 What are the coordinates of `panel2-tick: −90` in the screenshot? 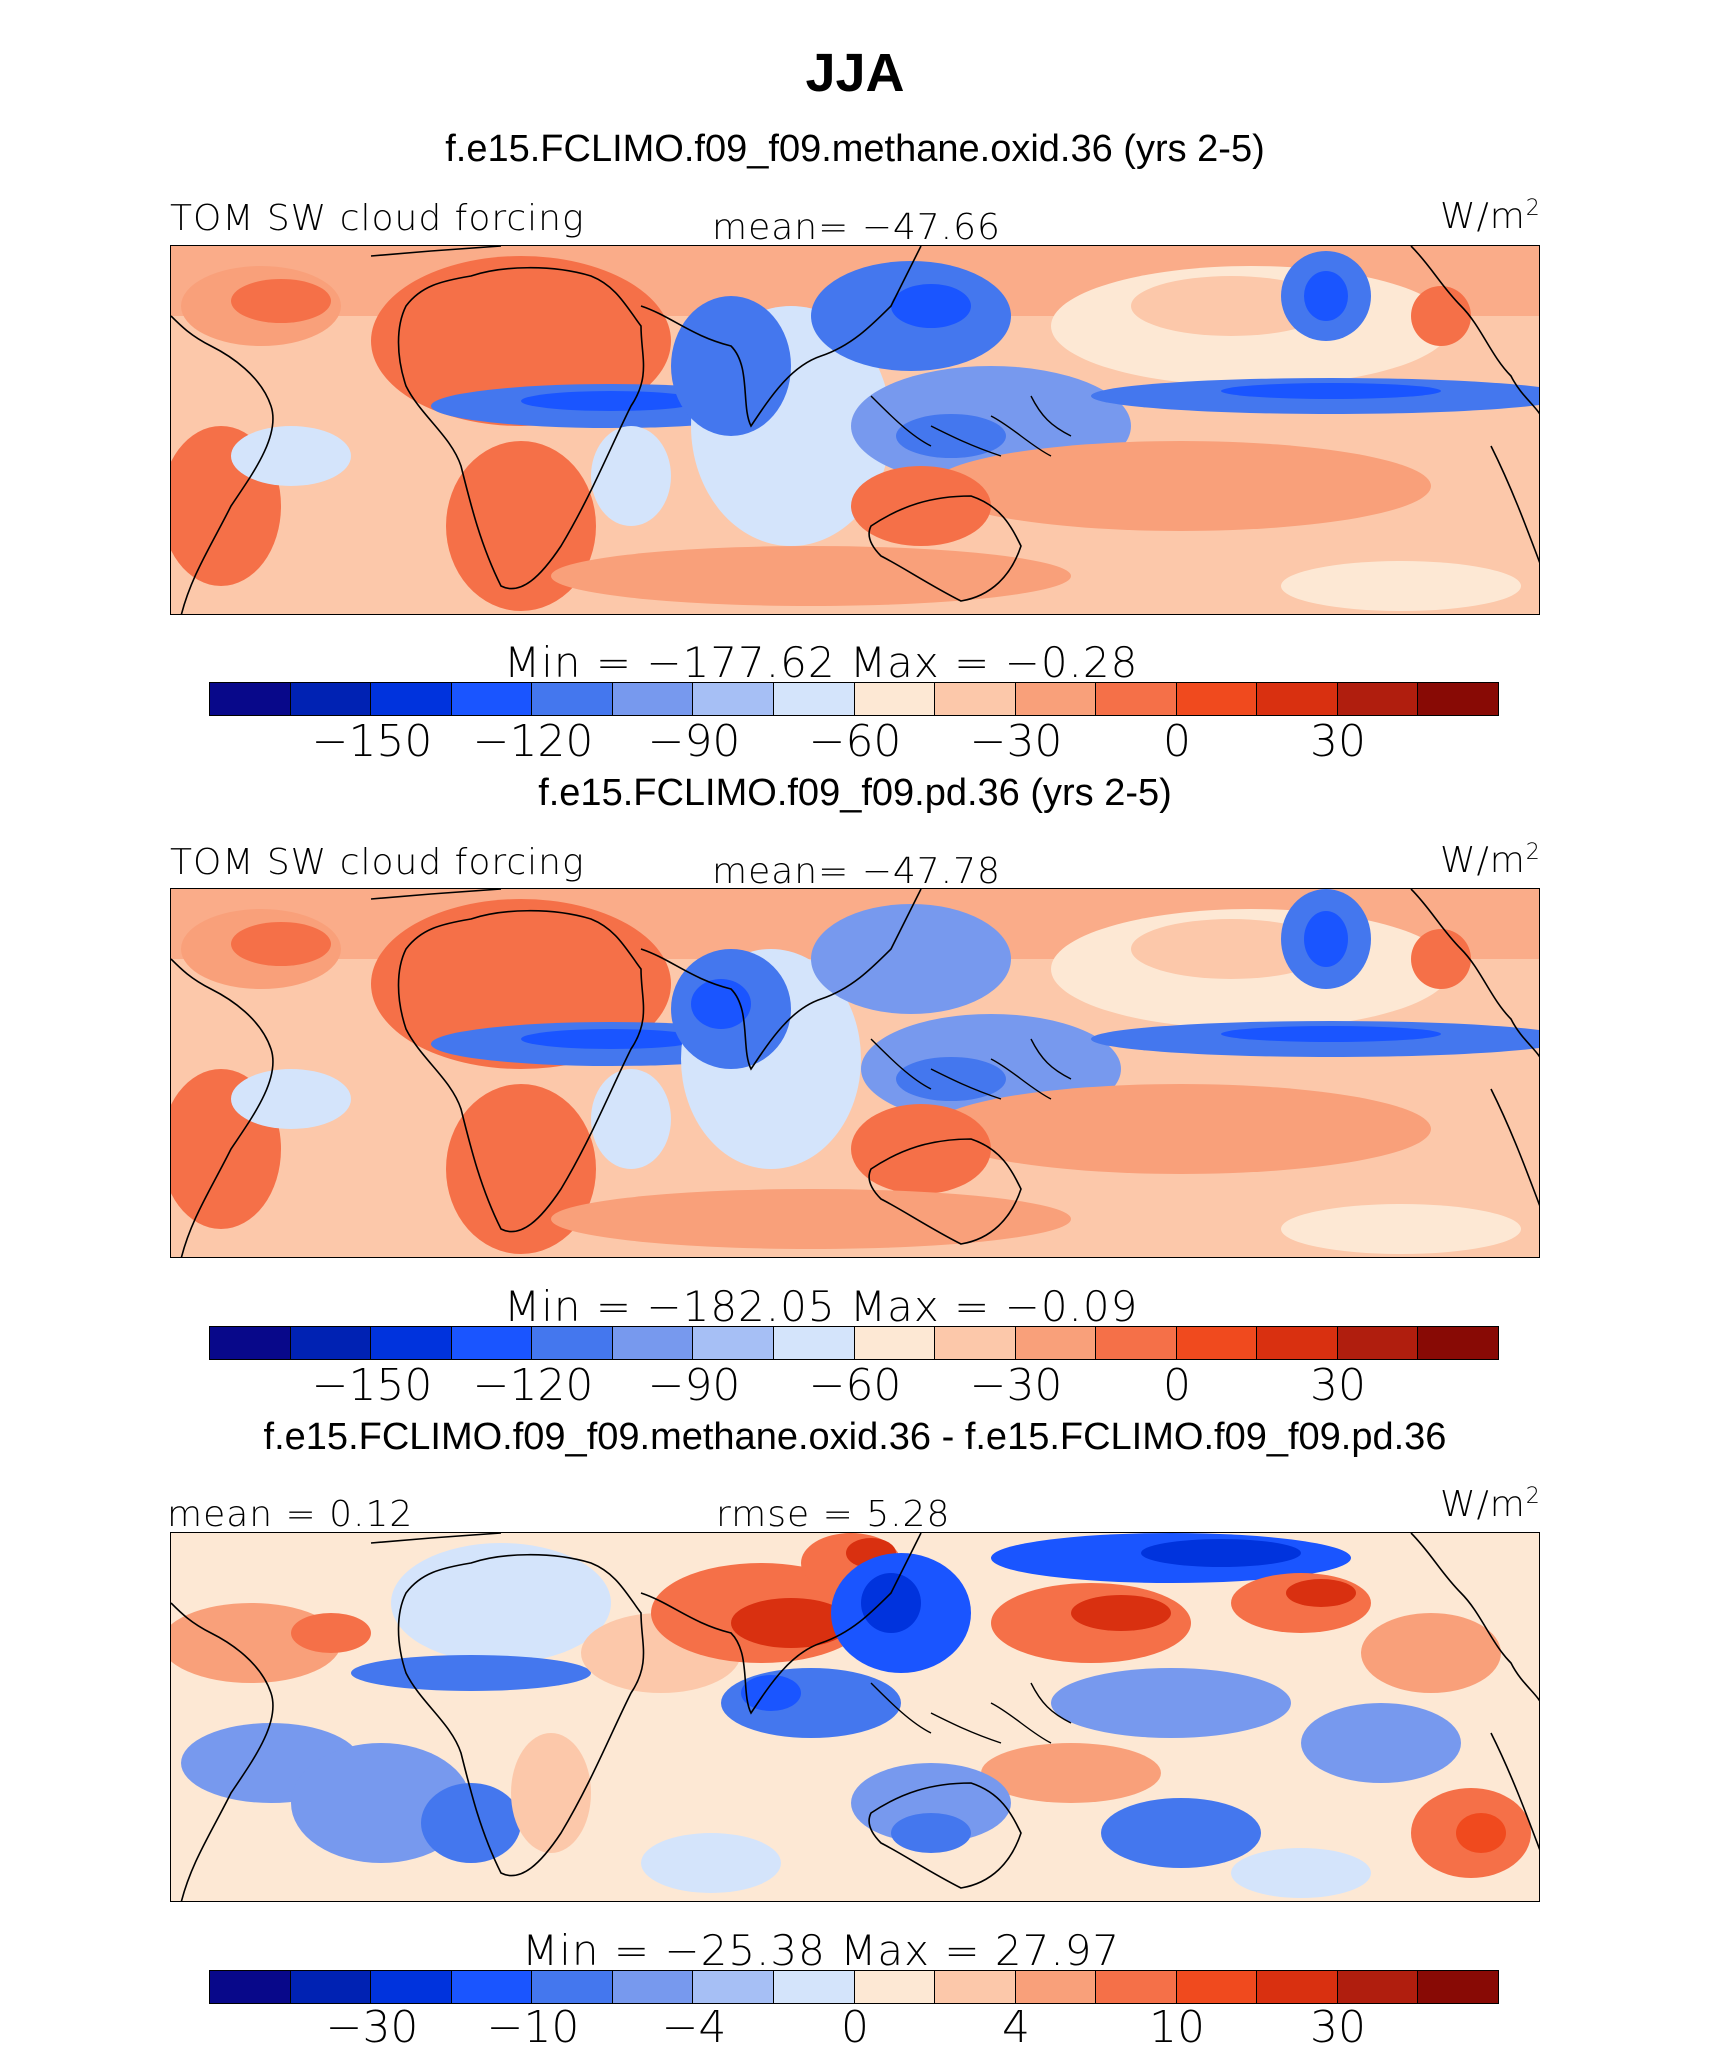 It's located at (694, 1385).